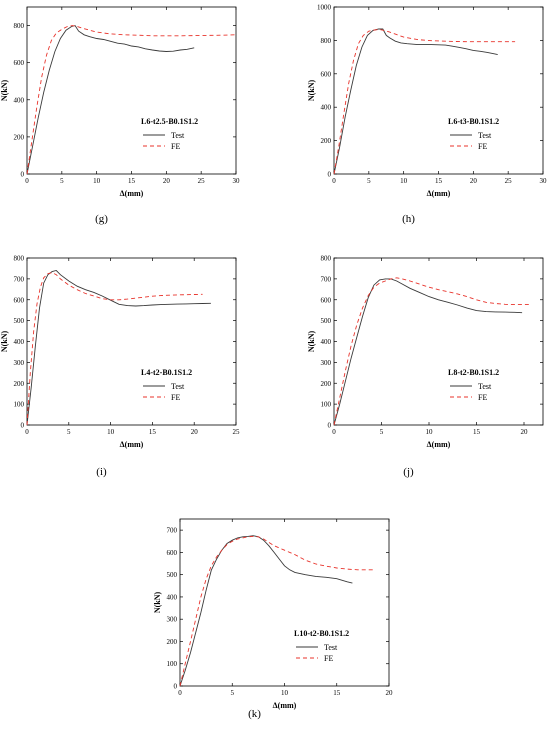  What do you see at coordinates (101, 472) in the screenshot?
I see `panel-caption: (i)` at bounding box center [101, 472].